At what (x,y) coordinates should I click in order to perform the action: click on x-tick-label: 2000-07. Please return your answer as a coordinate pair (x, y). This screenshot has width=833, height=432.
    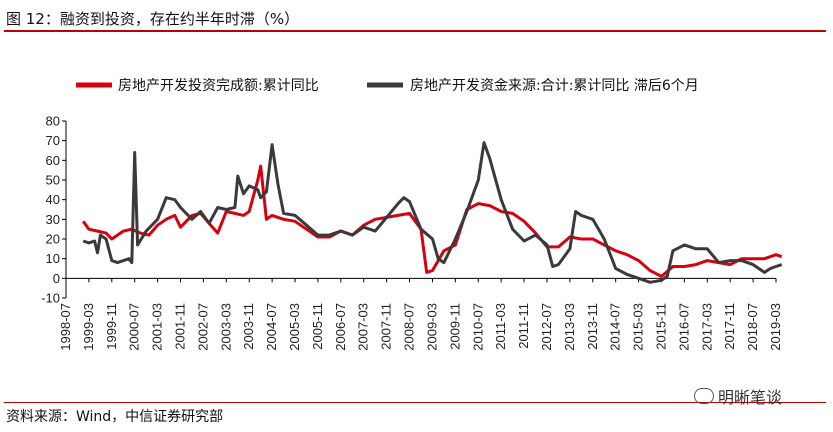
    Looking at the image, I should click on (134, 327).